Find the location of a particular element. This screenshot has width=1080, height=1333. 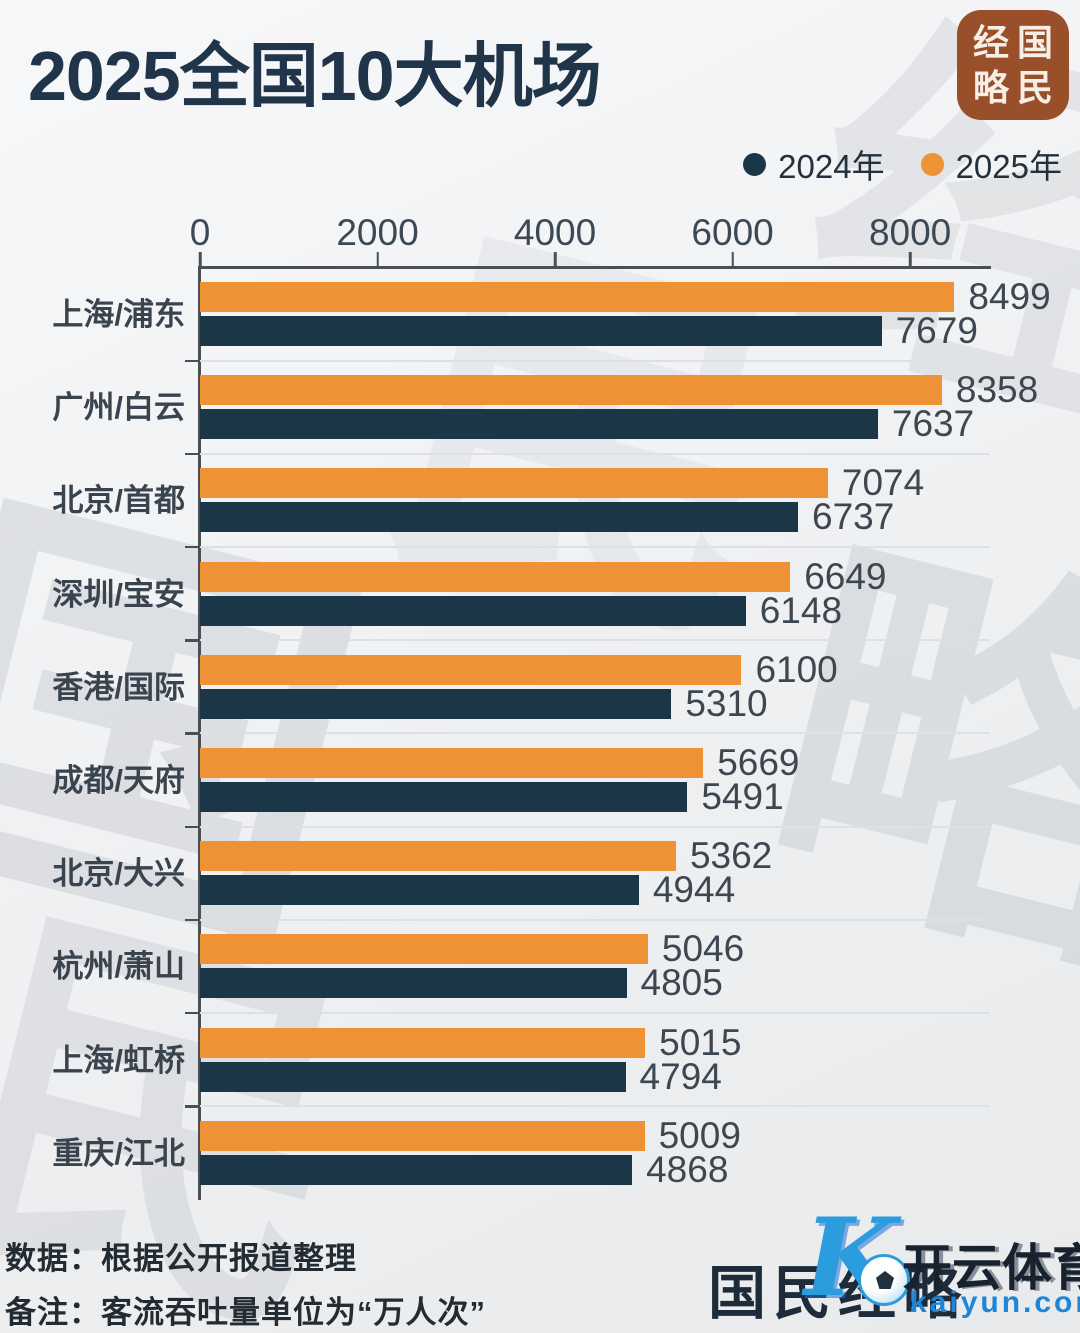

soccer-ball-icon is located at coordinates (884, 1280).